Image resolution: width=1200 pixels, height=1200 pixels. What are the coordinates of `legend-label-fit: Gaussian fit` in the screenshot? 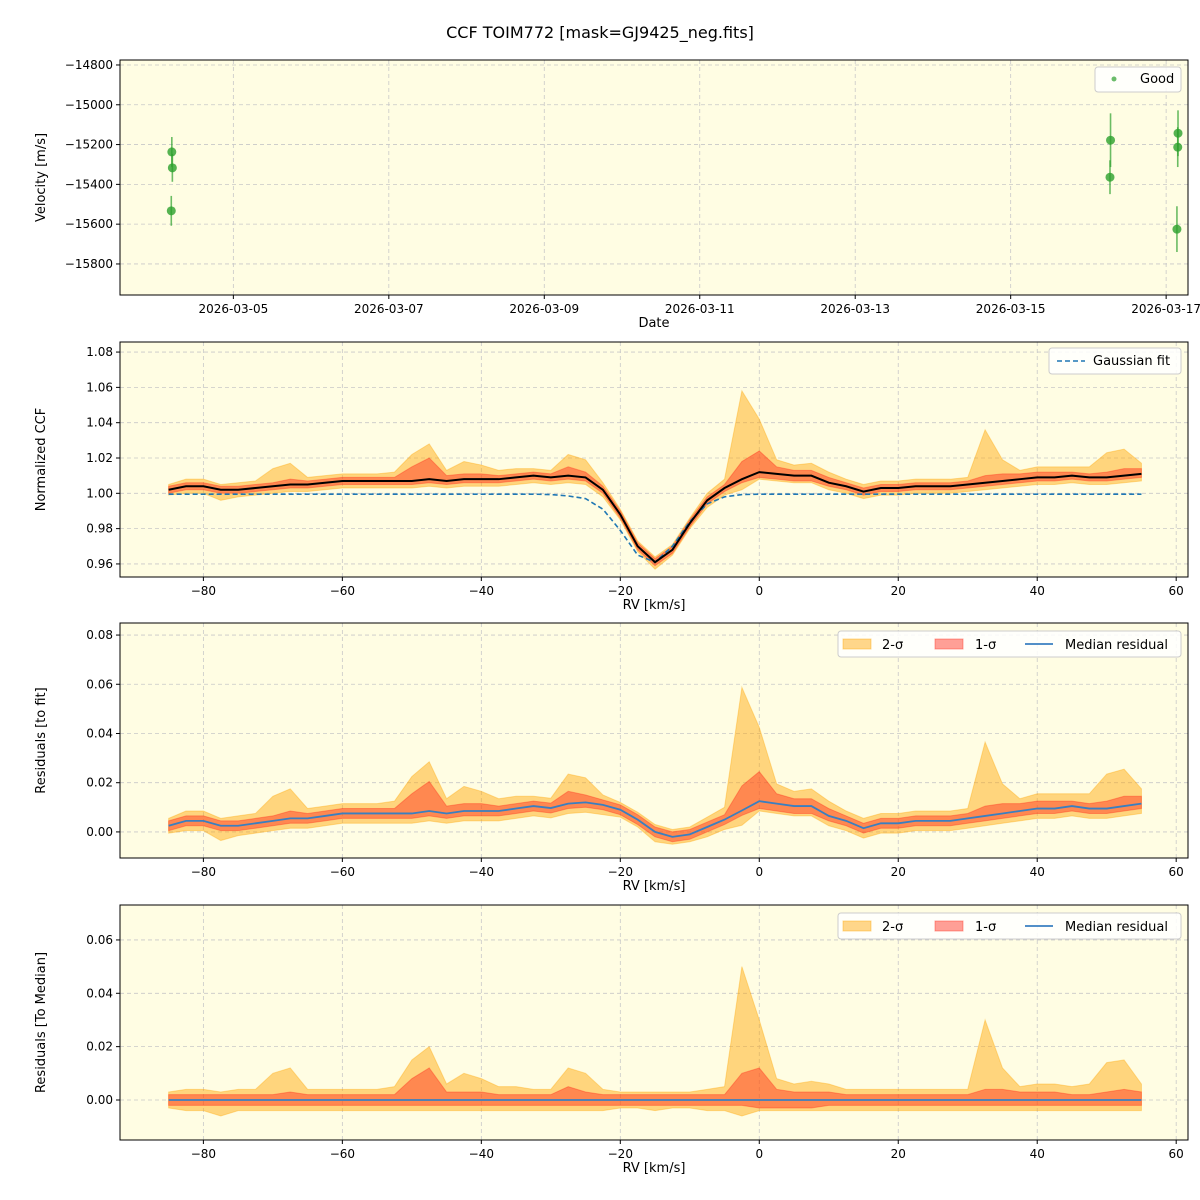 It's located at (1131, 361).